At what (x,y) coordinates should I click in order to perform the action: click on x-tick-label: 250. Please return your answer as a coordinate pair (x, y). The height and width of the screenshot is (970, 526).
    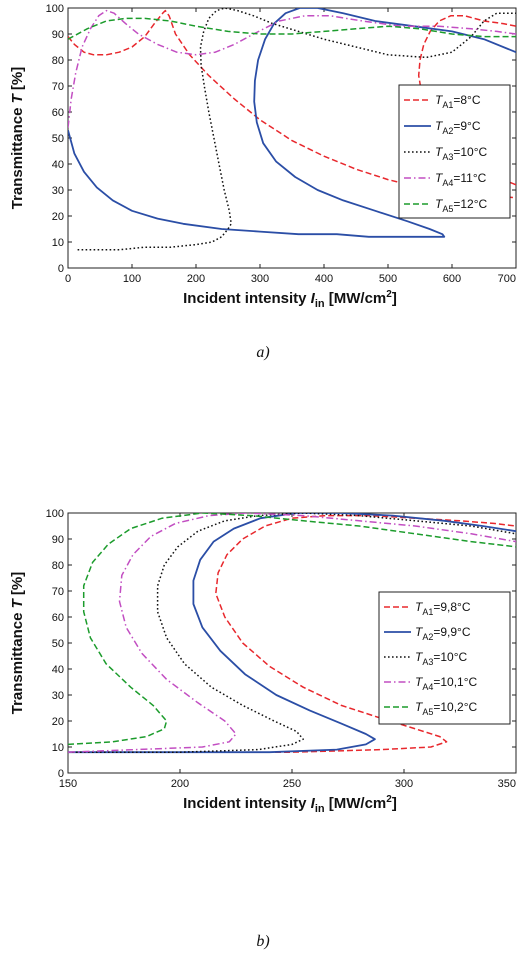
    Looking at the image, I should click on (292, 784).